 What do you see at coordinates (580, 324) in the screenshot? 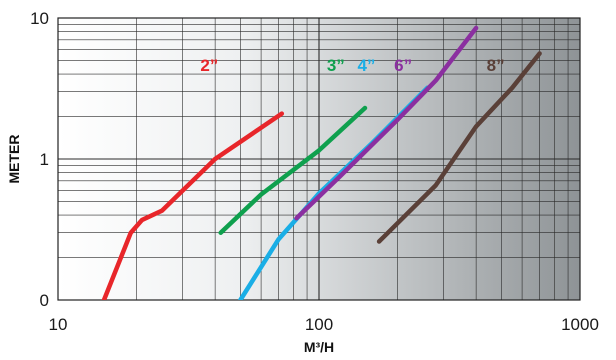
I see `x-tick-label: 1000` at bounding box center [580, 324].